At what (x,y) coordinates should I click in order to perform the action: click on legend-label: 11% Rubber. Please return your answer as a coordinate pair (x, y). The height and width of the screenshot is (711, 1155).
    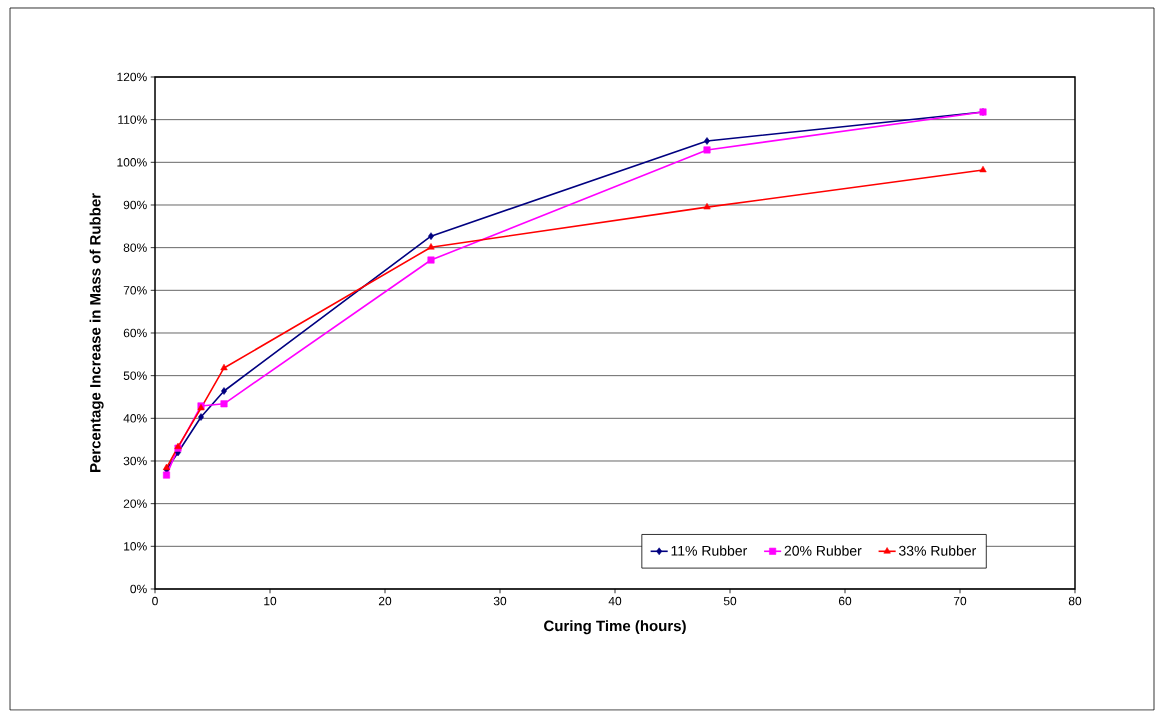
    Looking at the image, I should click on (709, 550).